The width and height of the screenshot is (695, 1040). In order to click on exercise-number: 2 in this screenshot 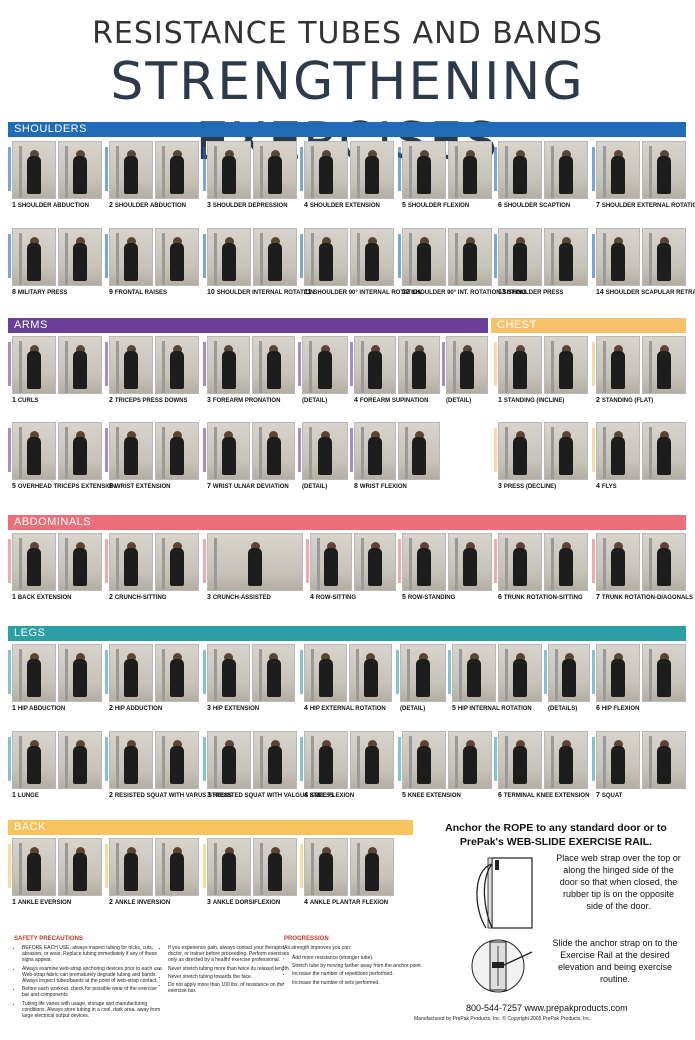, I will do `click(112, 400)`.